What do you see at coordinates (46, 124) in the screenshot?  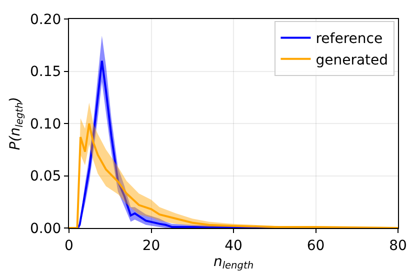 I see `y-tick-label: 0.10` at bounding box center [46, 124].